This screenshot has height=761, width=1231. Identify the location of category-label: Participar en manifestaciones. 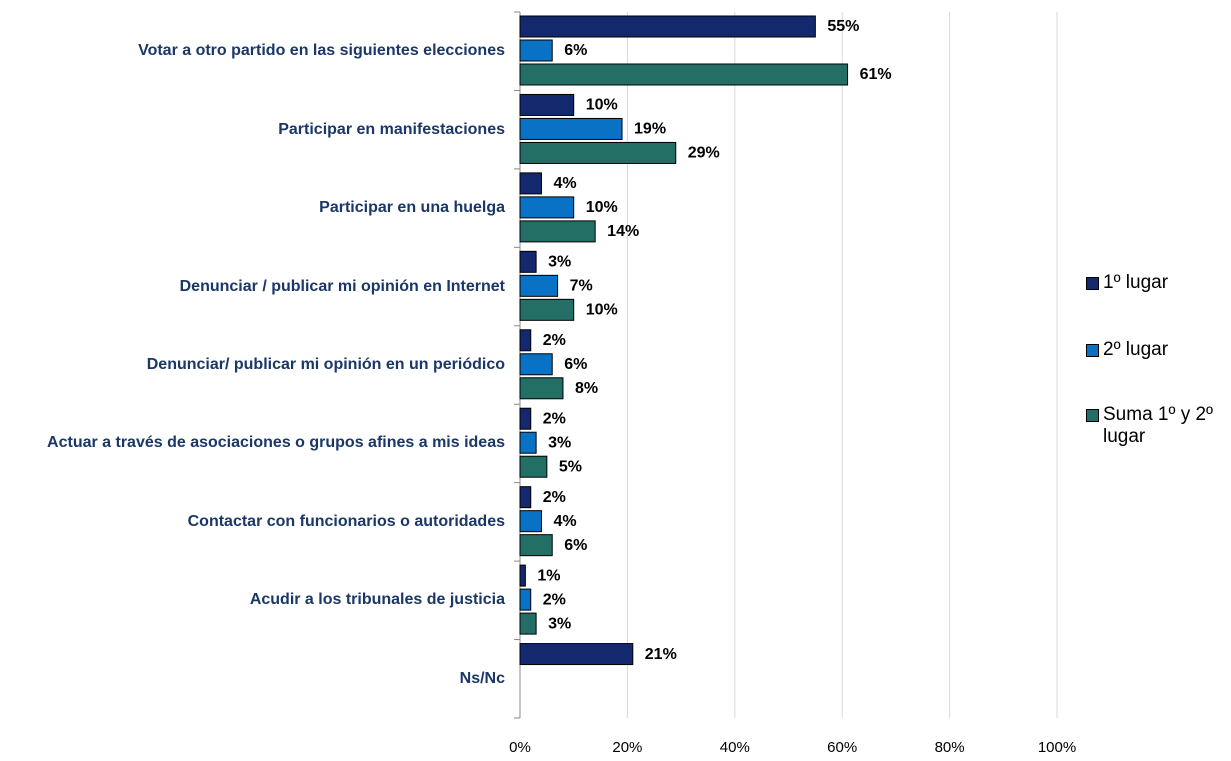
(256, 130).